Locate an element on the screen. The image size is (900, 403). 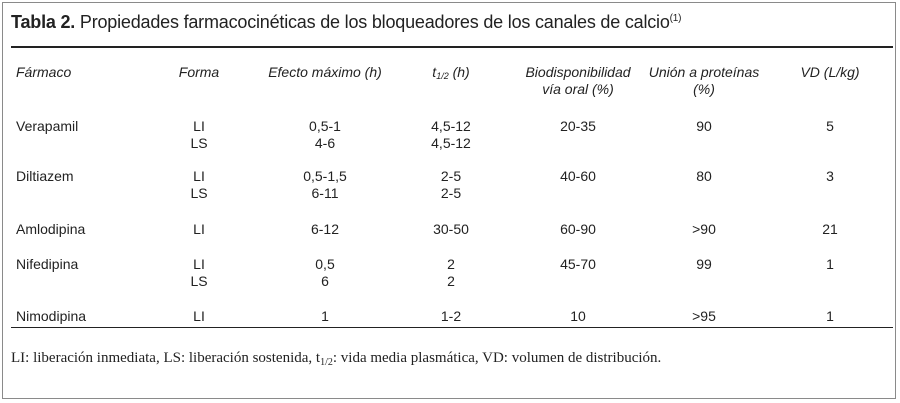
row-t-half: 4,5-12 4,5-12 is located at coordinates (451, 135).